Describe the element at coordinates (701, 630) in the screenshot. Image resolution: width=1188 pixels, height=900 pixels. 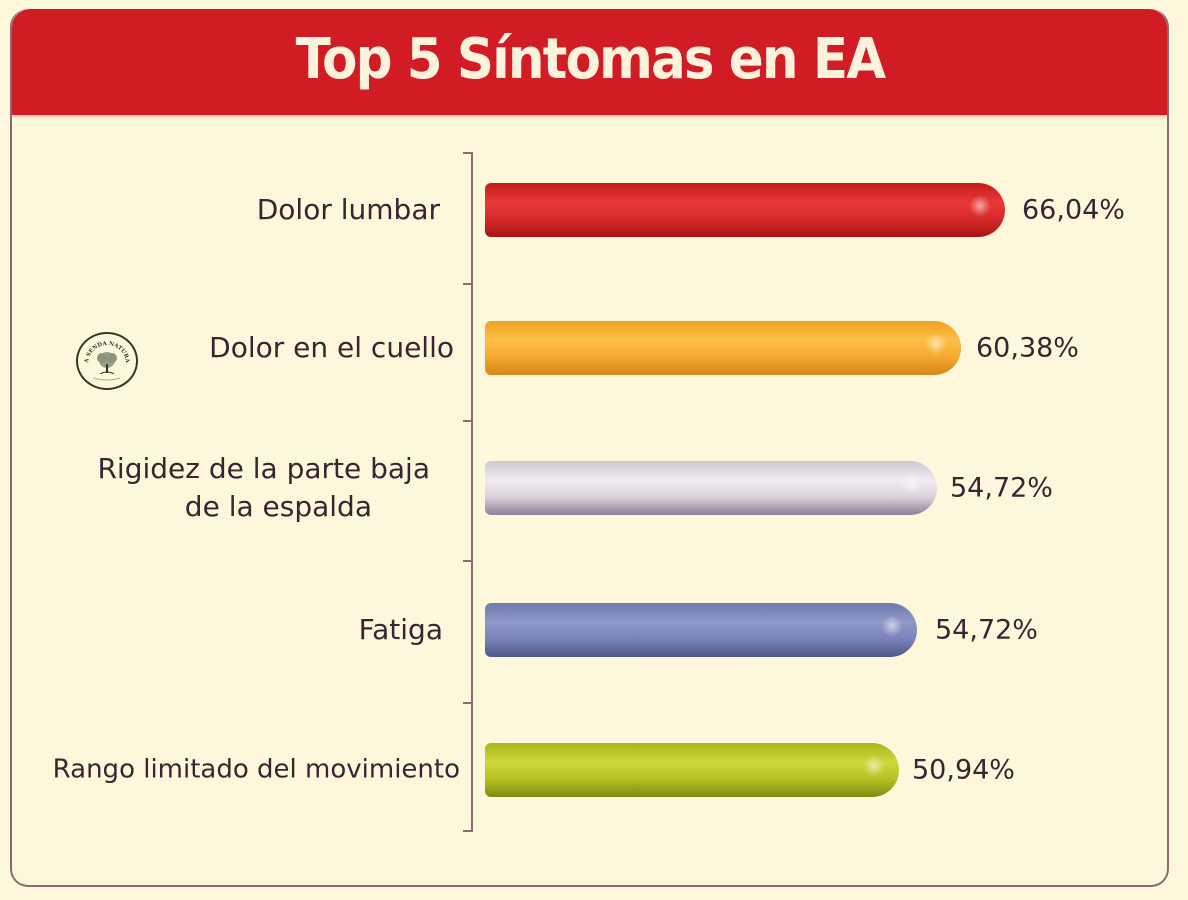
I see `bar-fatiga` at that location.